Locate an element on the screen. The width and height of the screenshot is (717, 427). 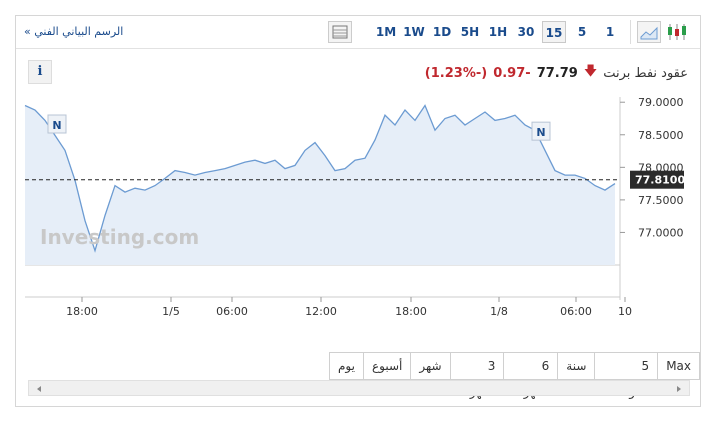
separator is located at coordinates (630, 32).